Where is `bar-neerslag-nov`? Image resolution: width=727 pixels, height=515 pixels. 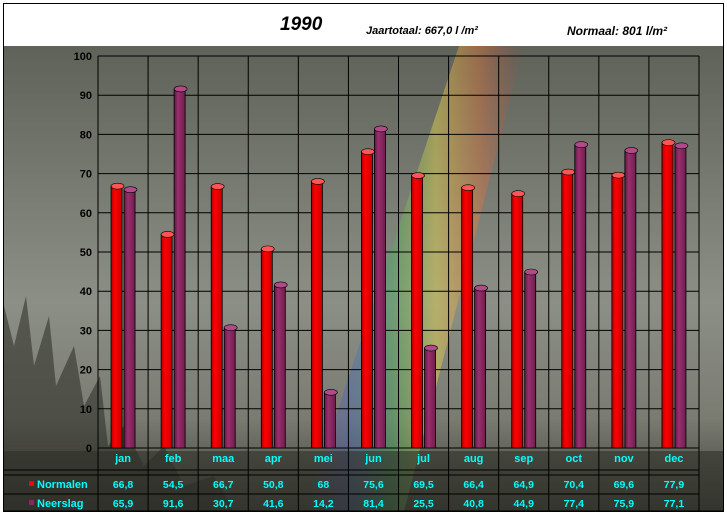 bar-neerslag-nov is located at coordinates (630, 299).